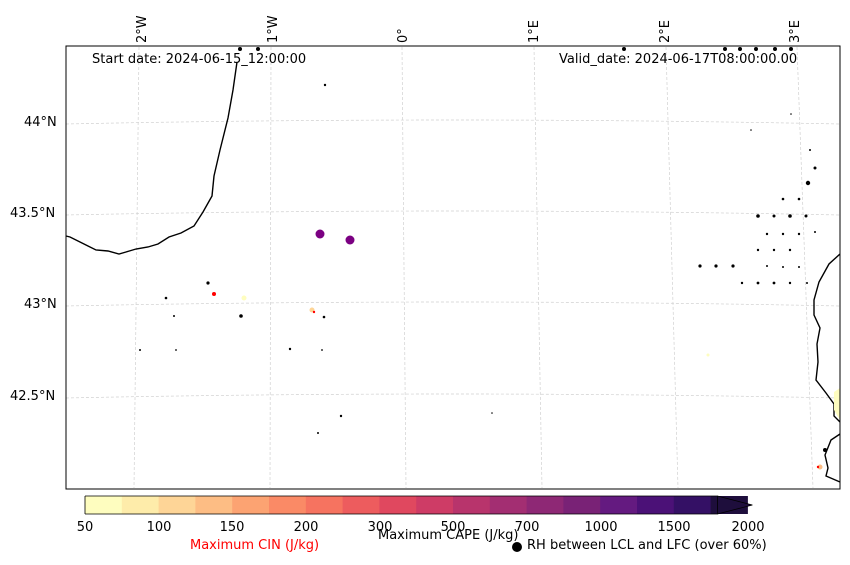 The height and width of the screenshot is (565, 850). I want to click on colorbar-tick: 700, so click(527, 527).